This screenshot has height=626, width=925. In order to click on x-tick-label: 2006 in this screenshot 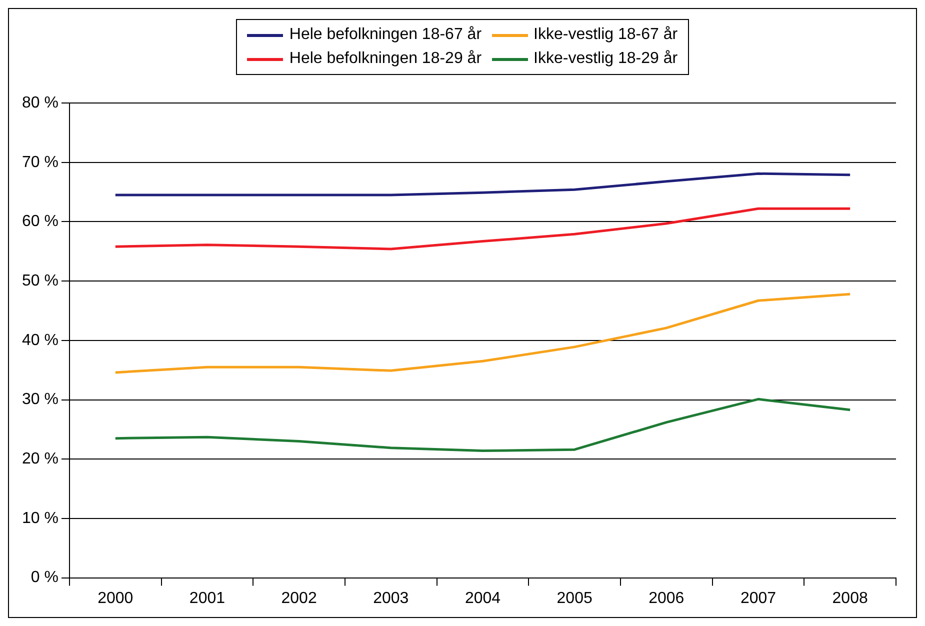, I will do `click(666, 598)`.